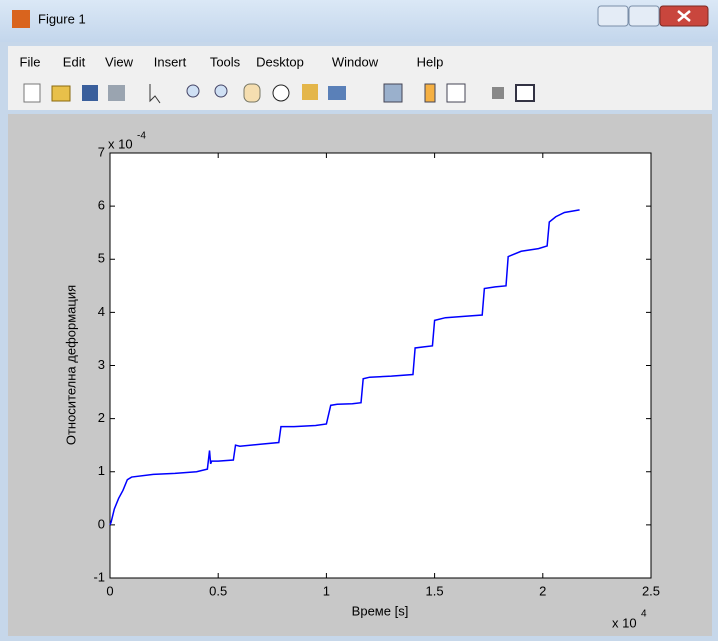 The height and width of the screenshot is (641, 718). I want to click on menu-toolbar-area, so click(360, 78).